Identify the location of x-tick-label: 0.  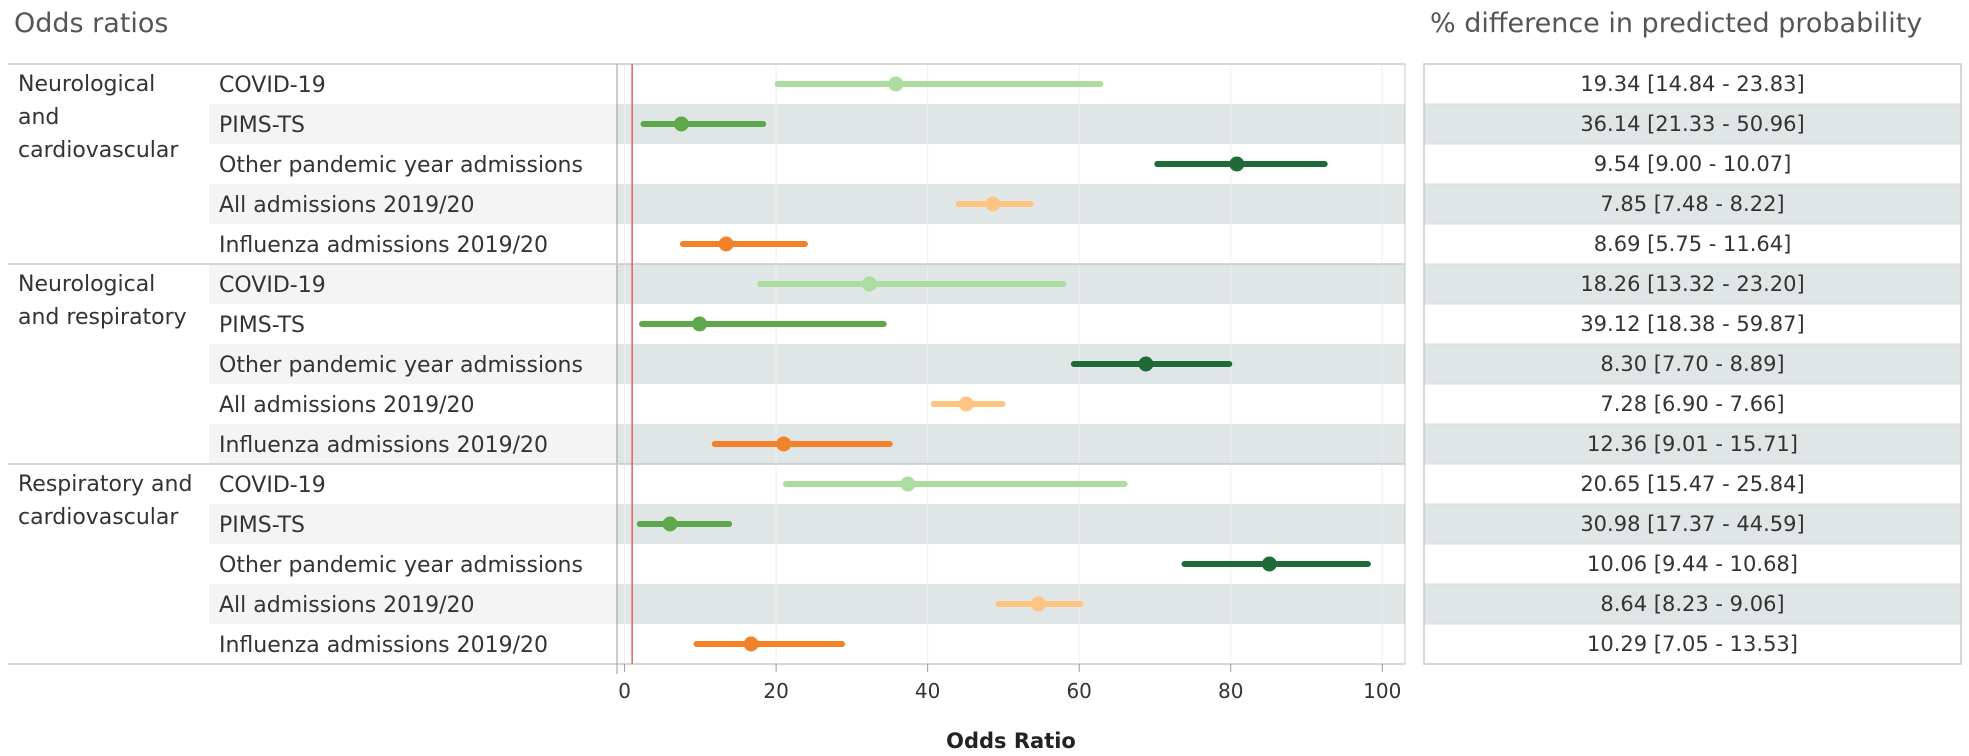
(624, 691).